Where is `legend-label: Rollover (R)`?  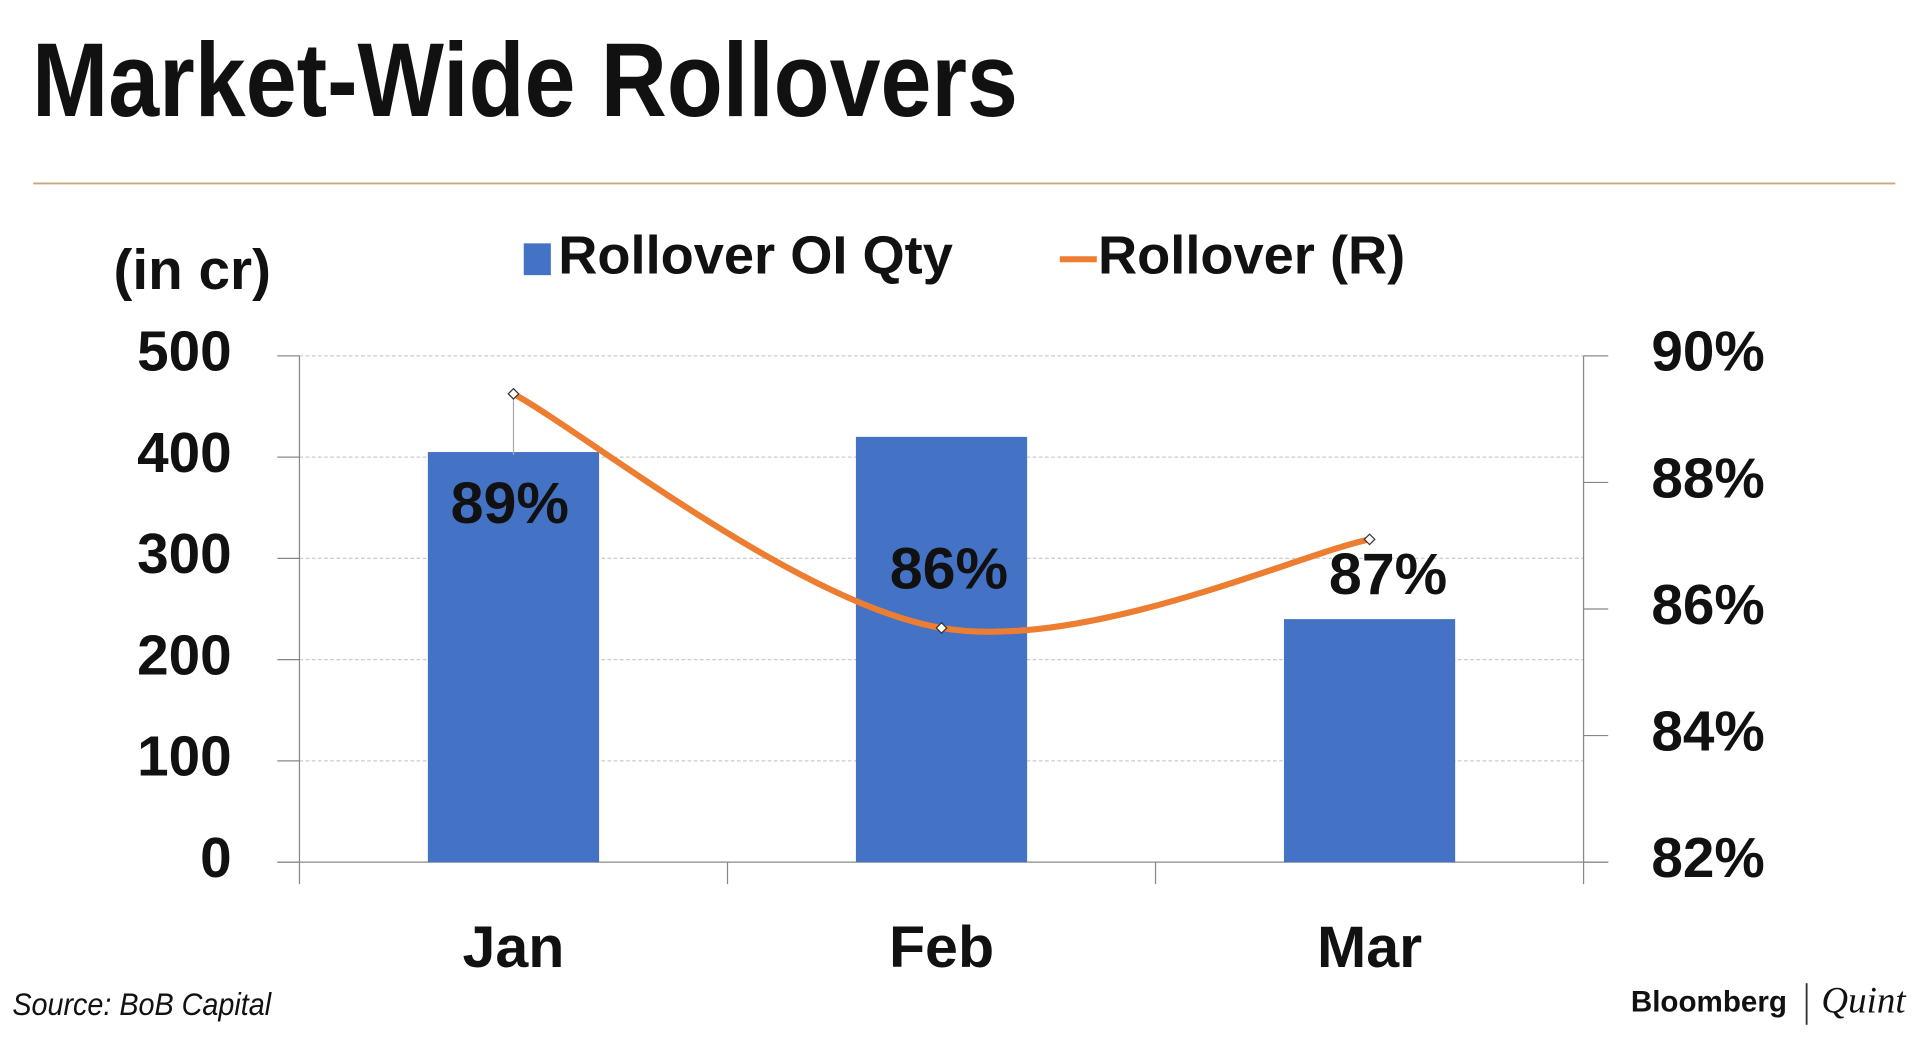 legend-label: Rollover (R) is located at coordinates (1251, 256).